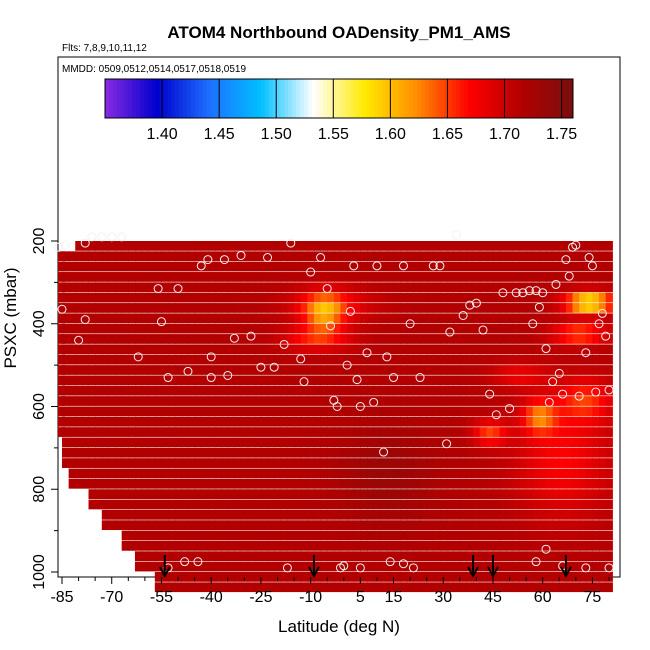 Image resolution: width=650 pixels, height=650 pixels. What do you see at coordinates (543, 597) in the screenshot?
I see `x-tick-label: 60` at bounding box center [543, 597].